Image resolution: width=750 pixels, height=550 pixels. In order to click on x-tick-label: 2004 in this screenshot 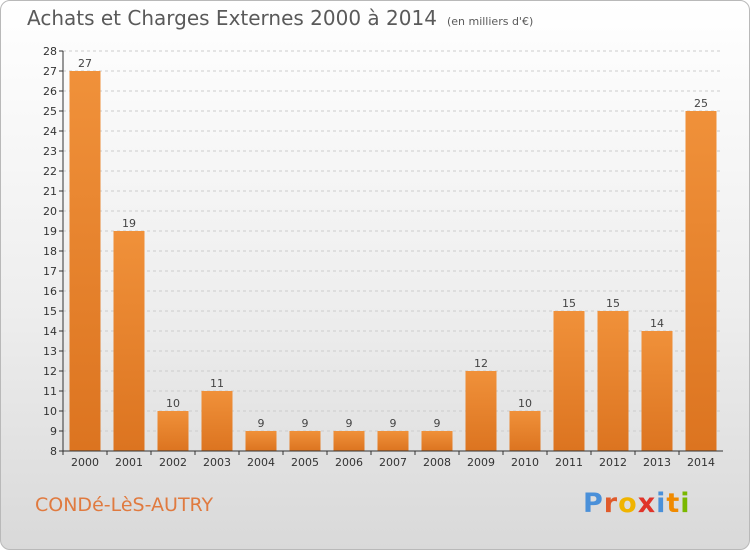, I will do `click(261, 462)`.